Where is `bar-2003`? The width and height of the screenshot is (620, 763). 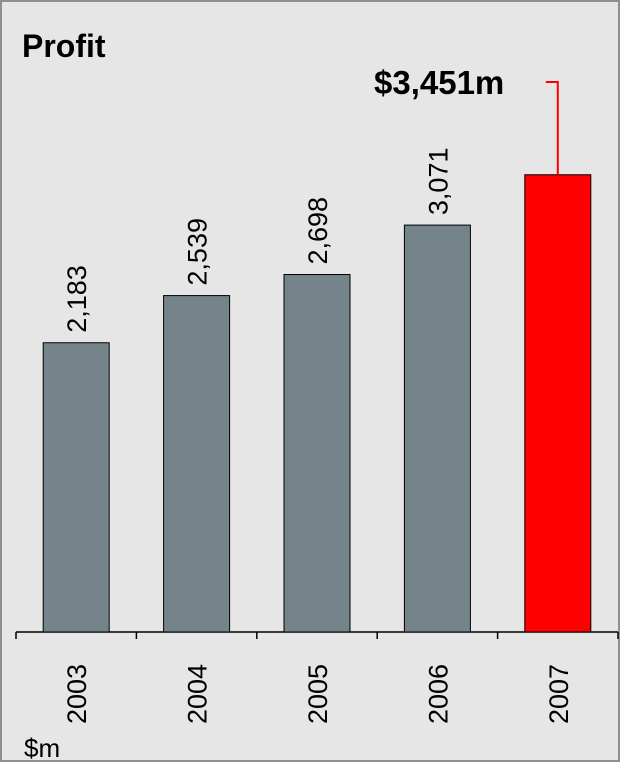
bar-2003 is located at coordinates (76, 487).